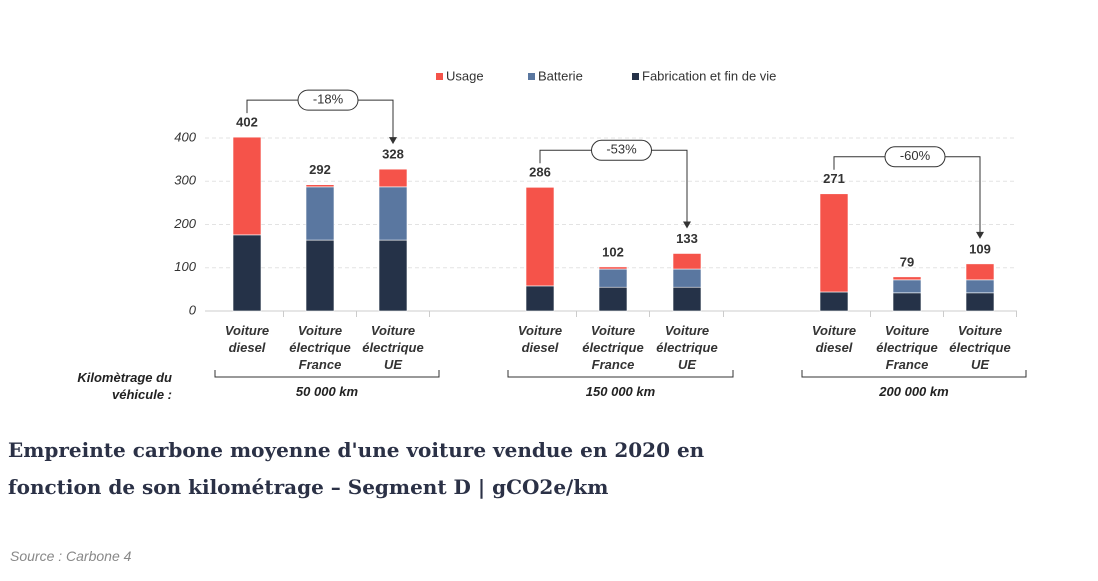 The image size is (1098, 581). I want to click on y-tick-label: 300, so click(185, 180).